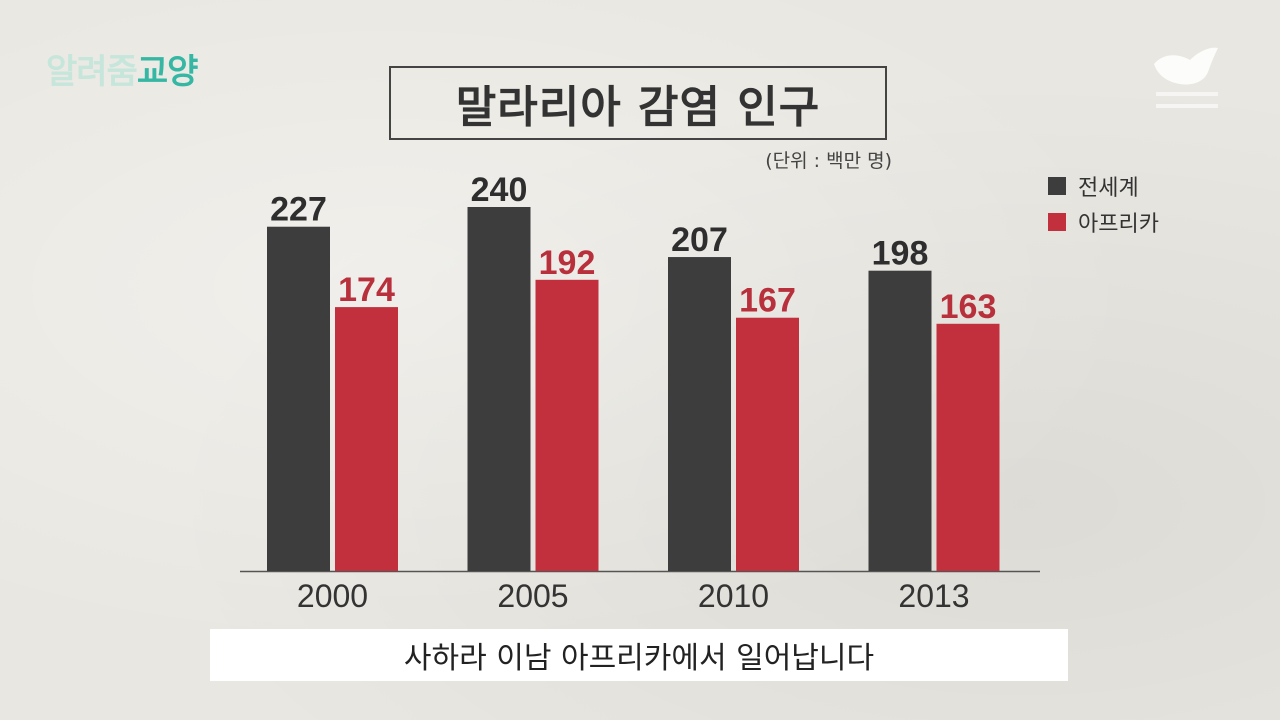 The width and height of the screenshot is (1280, 720). I want to click on data-label-africa-2013: 163, so click(968, 307).